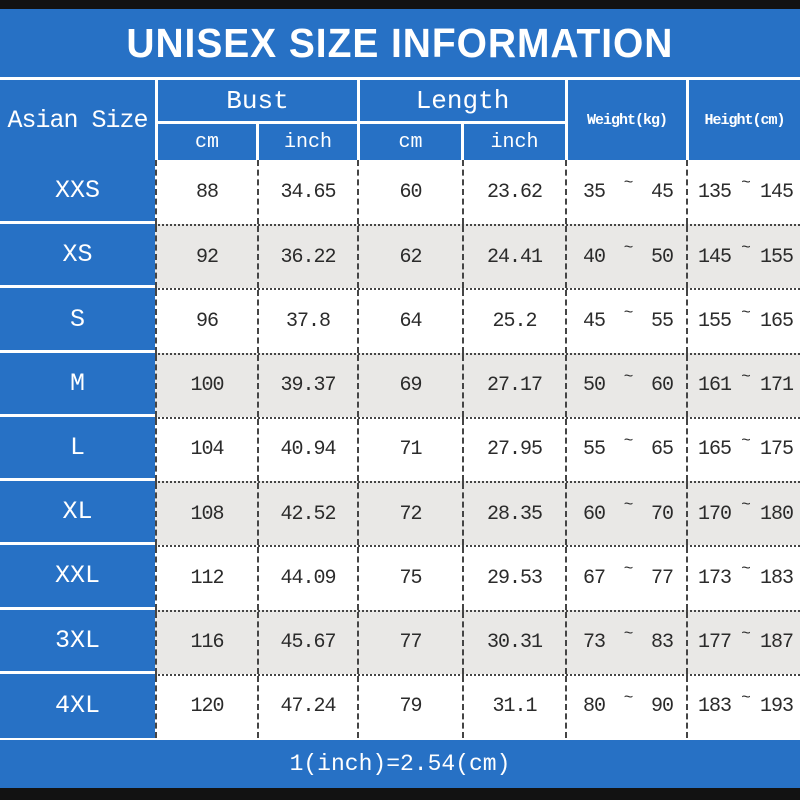 This screenshot has height=800, width=800. Describe the element at coordinates (307, 642) in the screenshot. I see `bust-inch-cell: 45.67` at that location.